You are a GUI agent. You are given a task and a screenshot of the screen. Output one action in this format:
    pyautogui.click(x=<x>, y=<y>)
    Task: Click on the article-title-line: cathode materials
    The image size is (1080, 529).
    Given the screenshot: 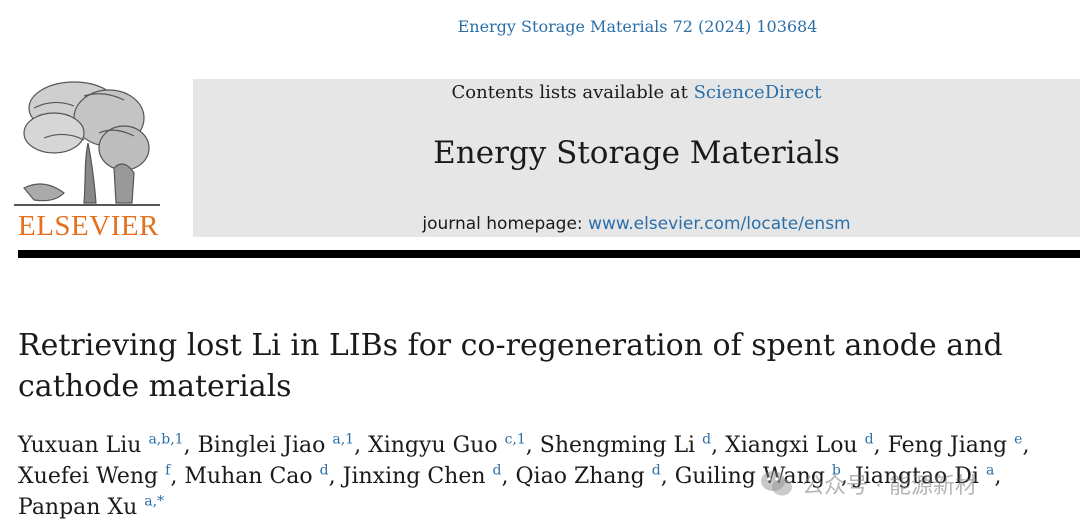 What is the action you would take?
    pyautogui.click(x=155, y=386)
    